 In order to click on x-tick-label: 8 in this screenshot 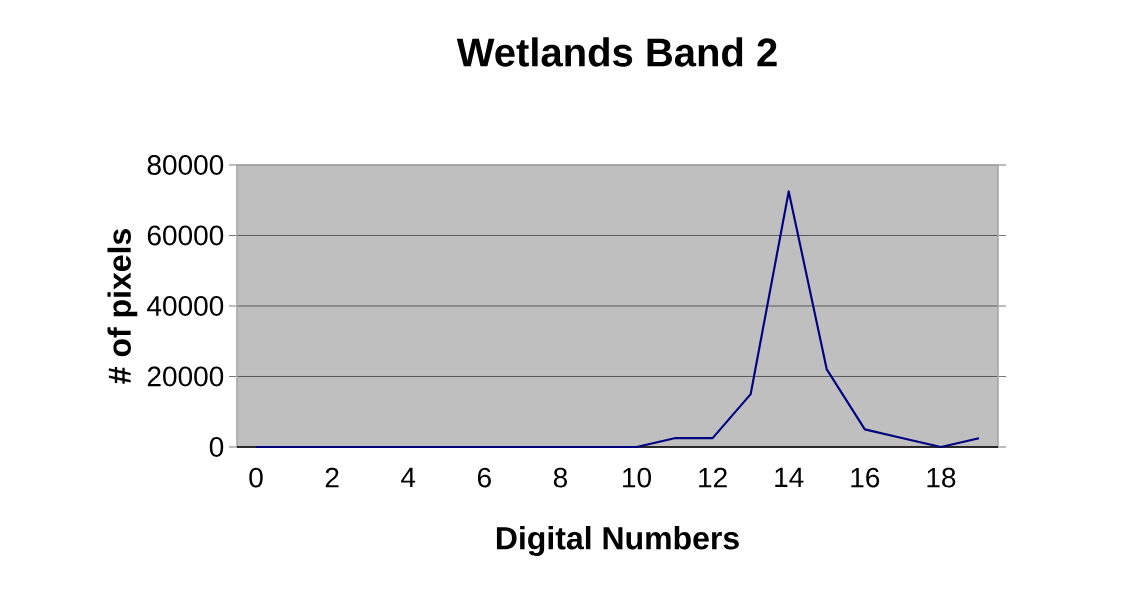, I will do `click(560, 477)`.